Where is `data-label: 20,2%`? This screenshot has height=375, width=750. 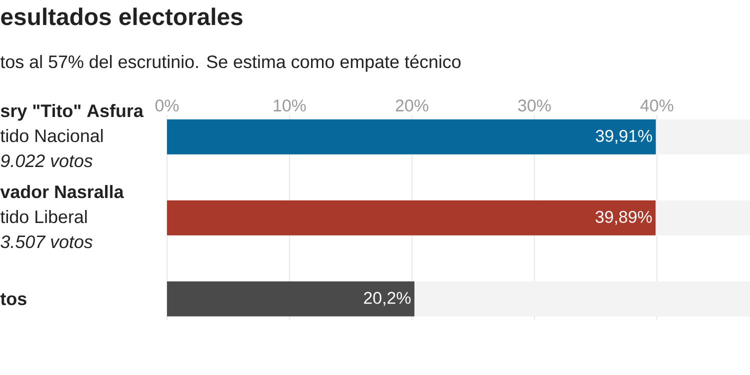 data-label: 20,2% is located at coordinates (387, 299).